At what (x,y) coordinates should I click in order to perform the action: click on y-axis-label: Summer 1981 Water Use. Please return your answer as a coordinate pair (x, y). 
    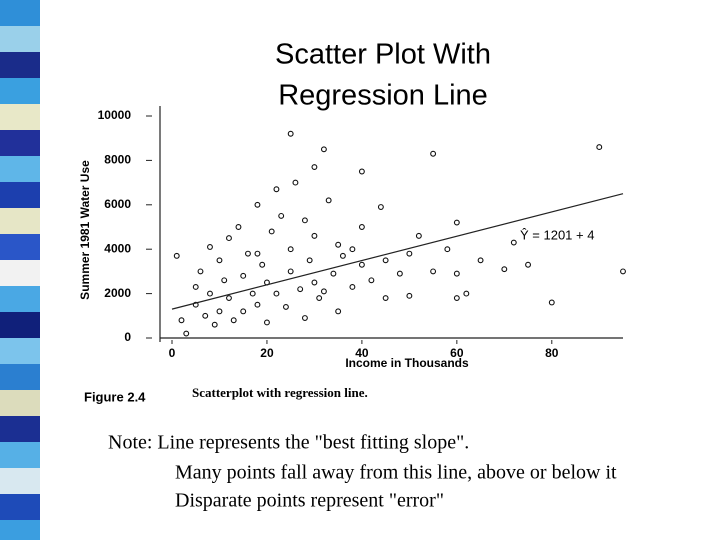
    Looking at the image, I should click on (85, 230).